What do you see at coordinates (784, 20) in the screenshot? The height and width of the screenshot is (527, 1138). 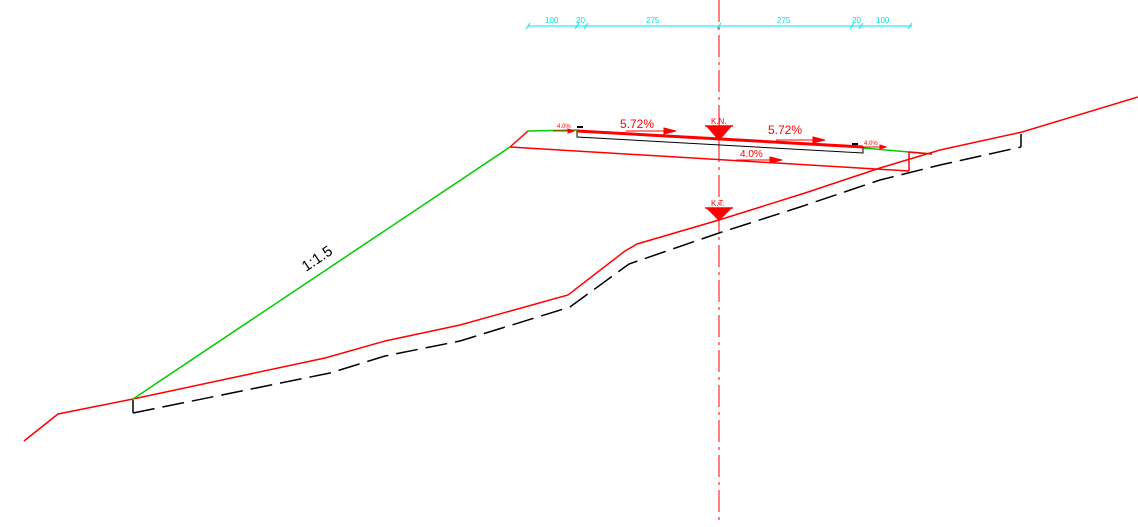 I see `dim-right-275: 275` at bounding box center [784, 20].